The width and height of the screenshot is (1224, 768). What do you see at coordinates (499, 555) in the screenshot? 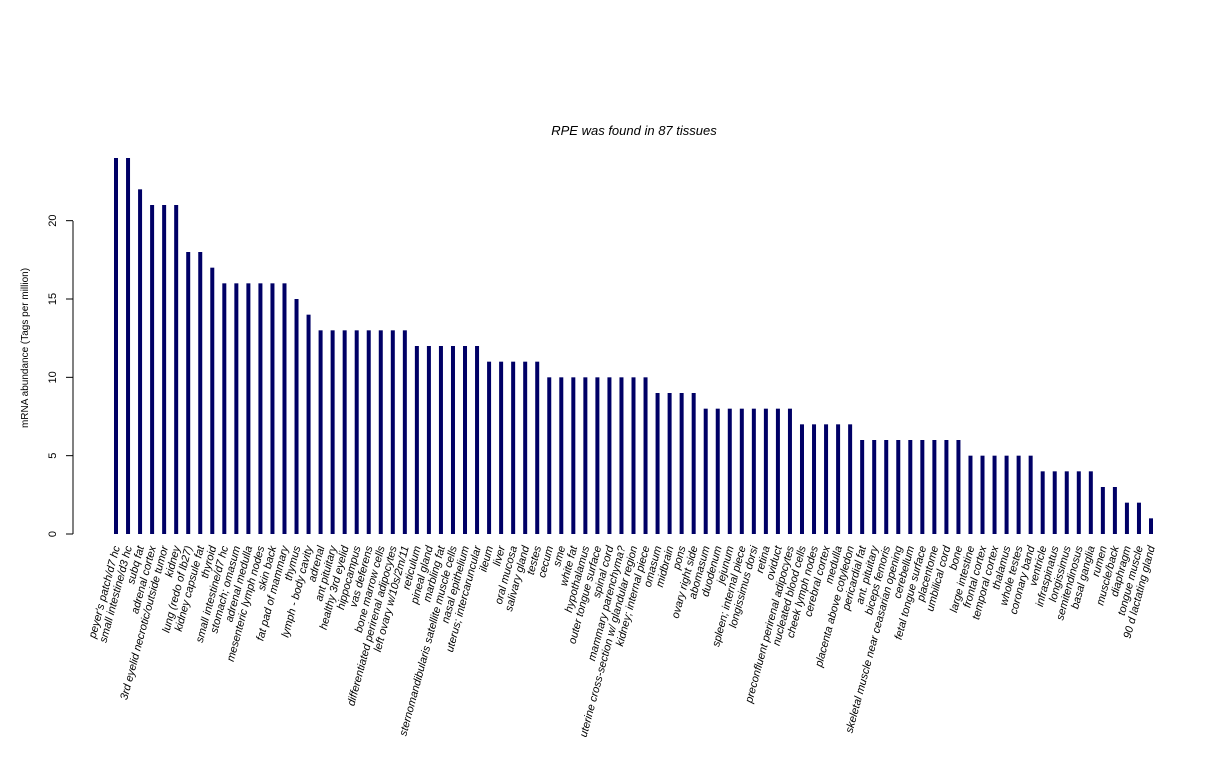
I see `category-label: liver` at bounding box center [499, 555].